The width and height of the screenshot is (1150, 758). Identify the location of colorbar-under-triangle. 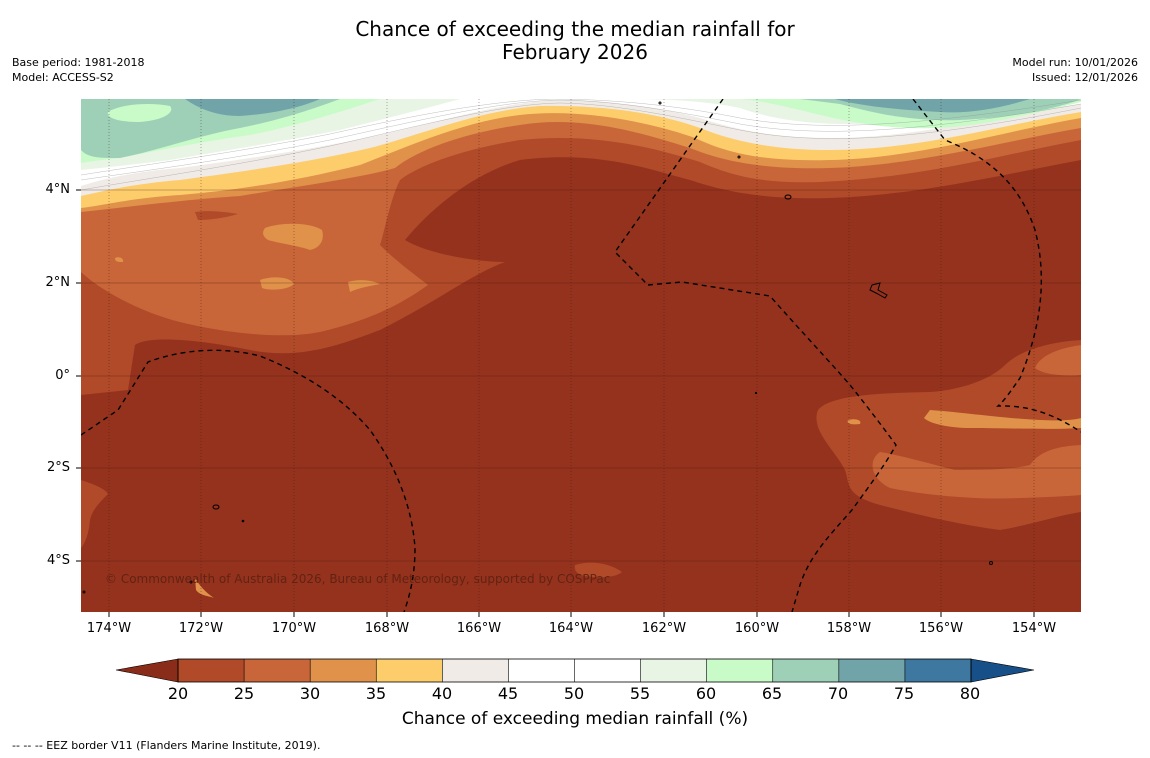
(147, 670).